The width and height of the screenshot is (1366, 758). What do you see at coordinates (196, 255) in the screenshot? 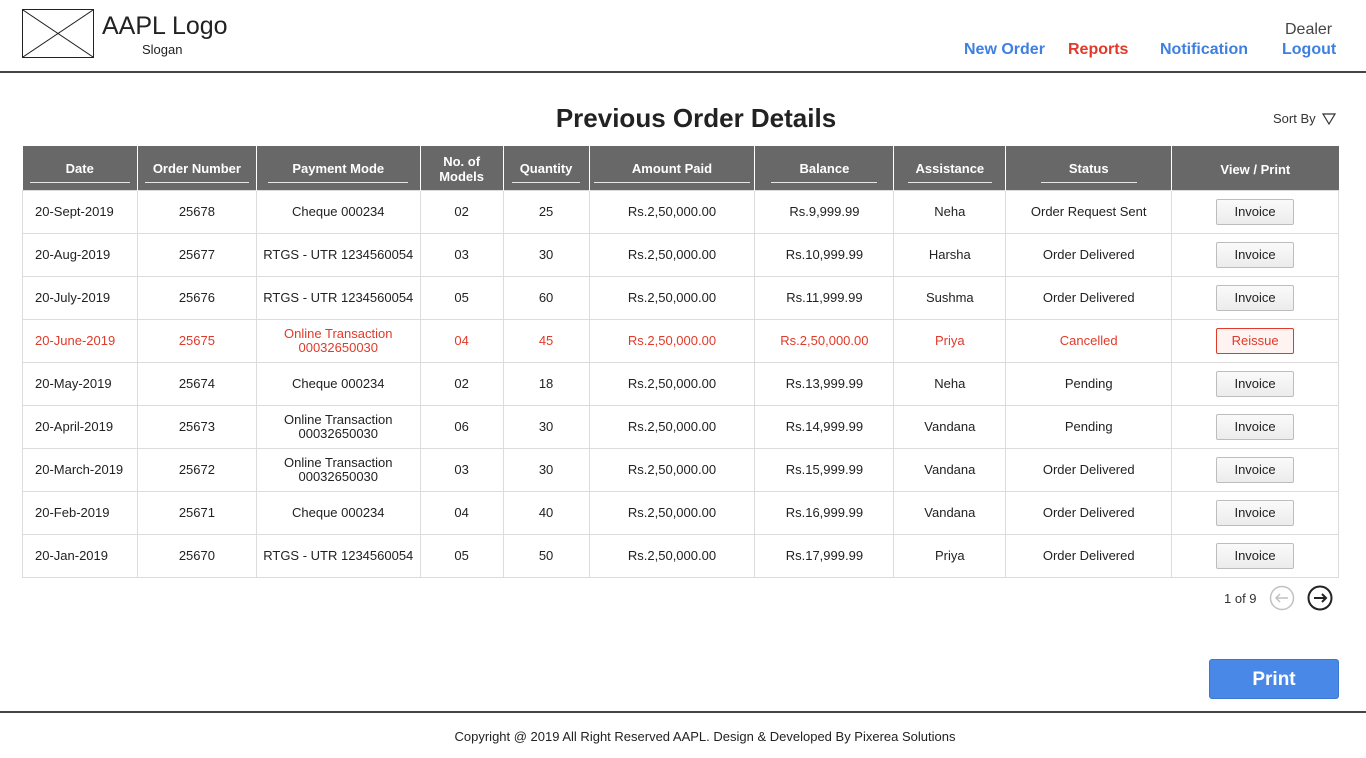
I see `cell-order-number: 25677` at bounding box center [196, 255].